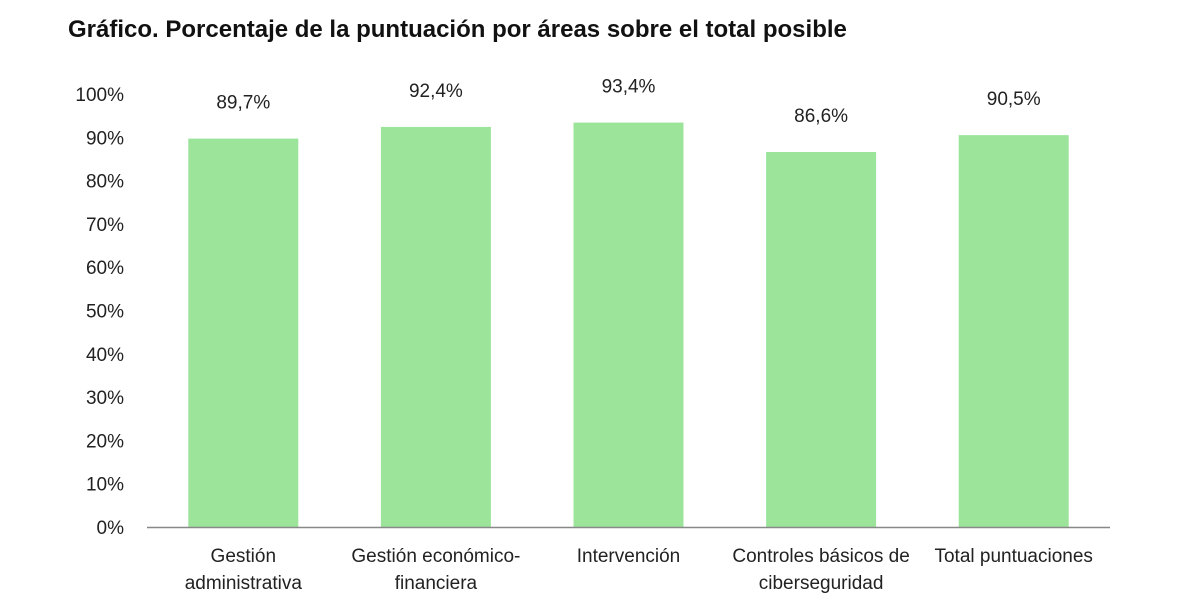 This screenshot has height=614, width=1200. I want to click on y-tick-label: 10%, so click(105, 485).